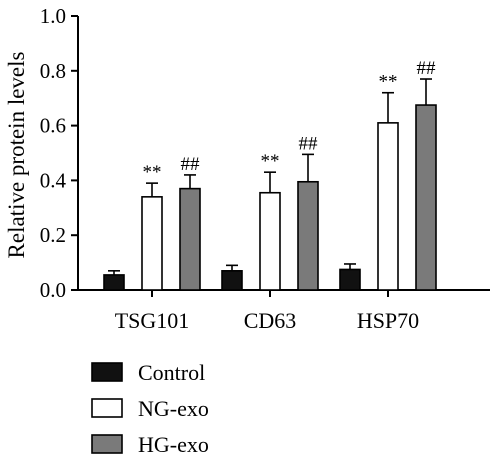  I want to click on y-tick-label: 0.8, so click(53, 71).